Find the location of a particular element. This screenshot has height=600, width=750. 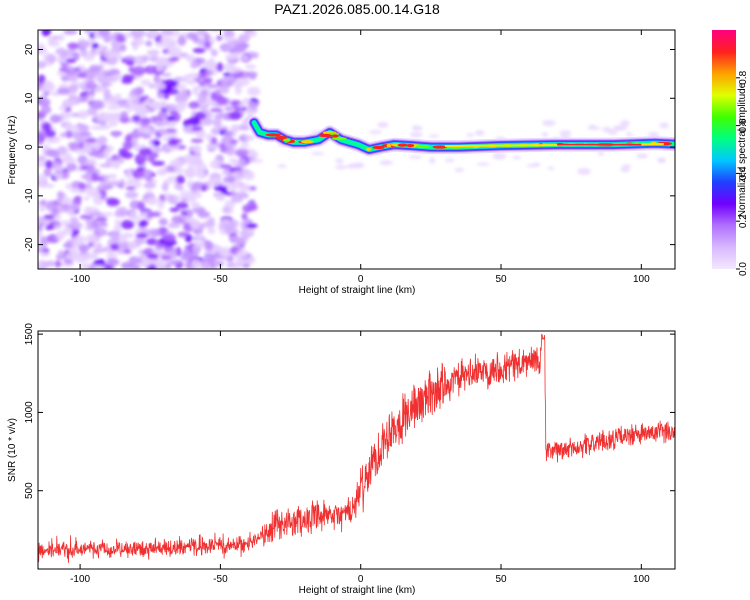

y-tick-label: 1000 is located at coordinates (29, 412).